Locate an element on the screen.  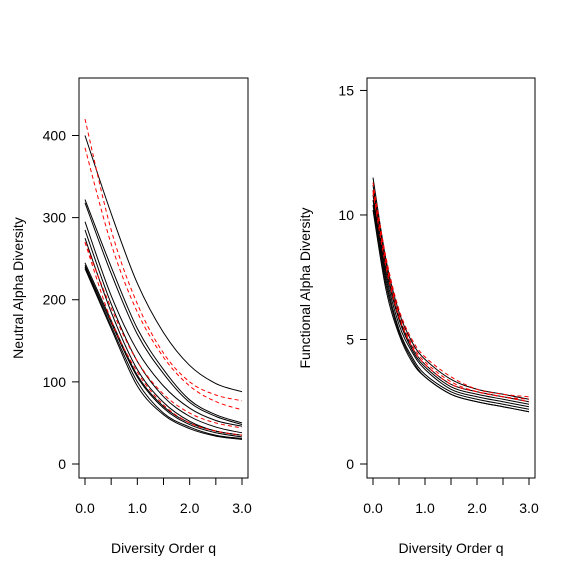
y-tick-label: 400 is located at coordinates (55, 135).